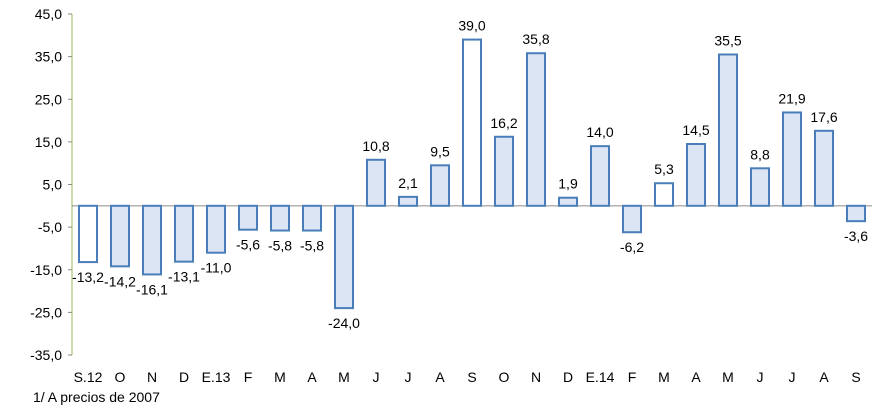 The height and width of the screenshot is (407, 877). Describe the element at coordinates (535, 39) in the screenshot. I see `data-label: 35,8` at that location.